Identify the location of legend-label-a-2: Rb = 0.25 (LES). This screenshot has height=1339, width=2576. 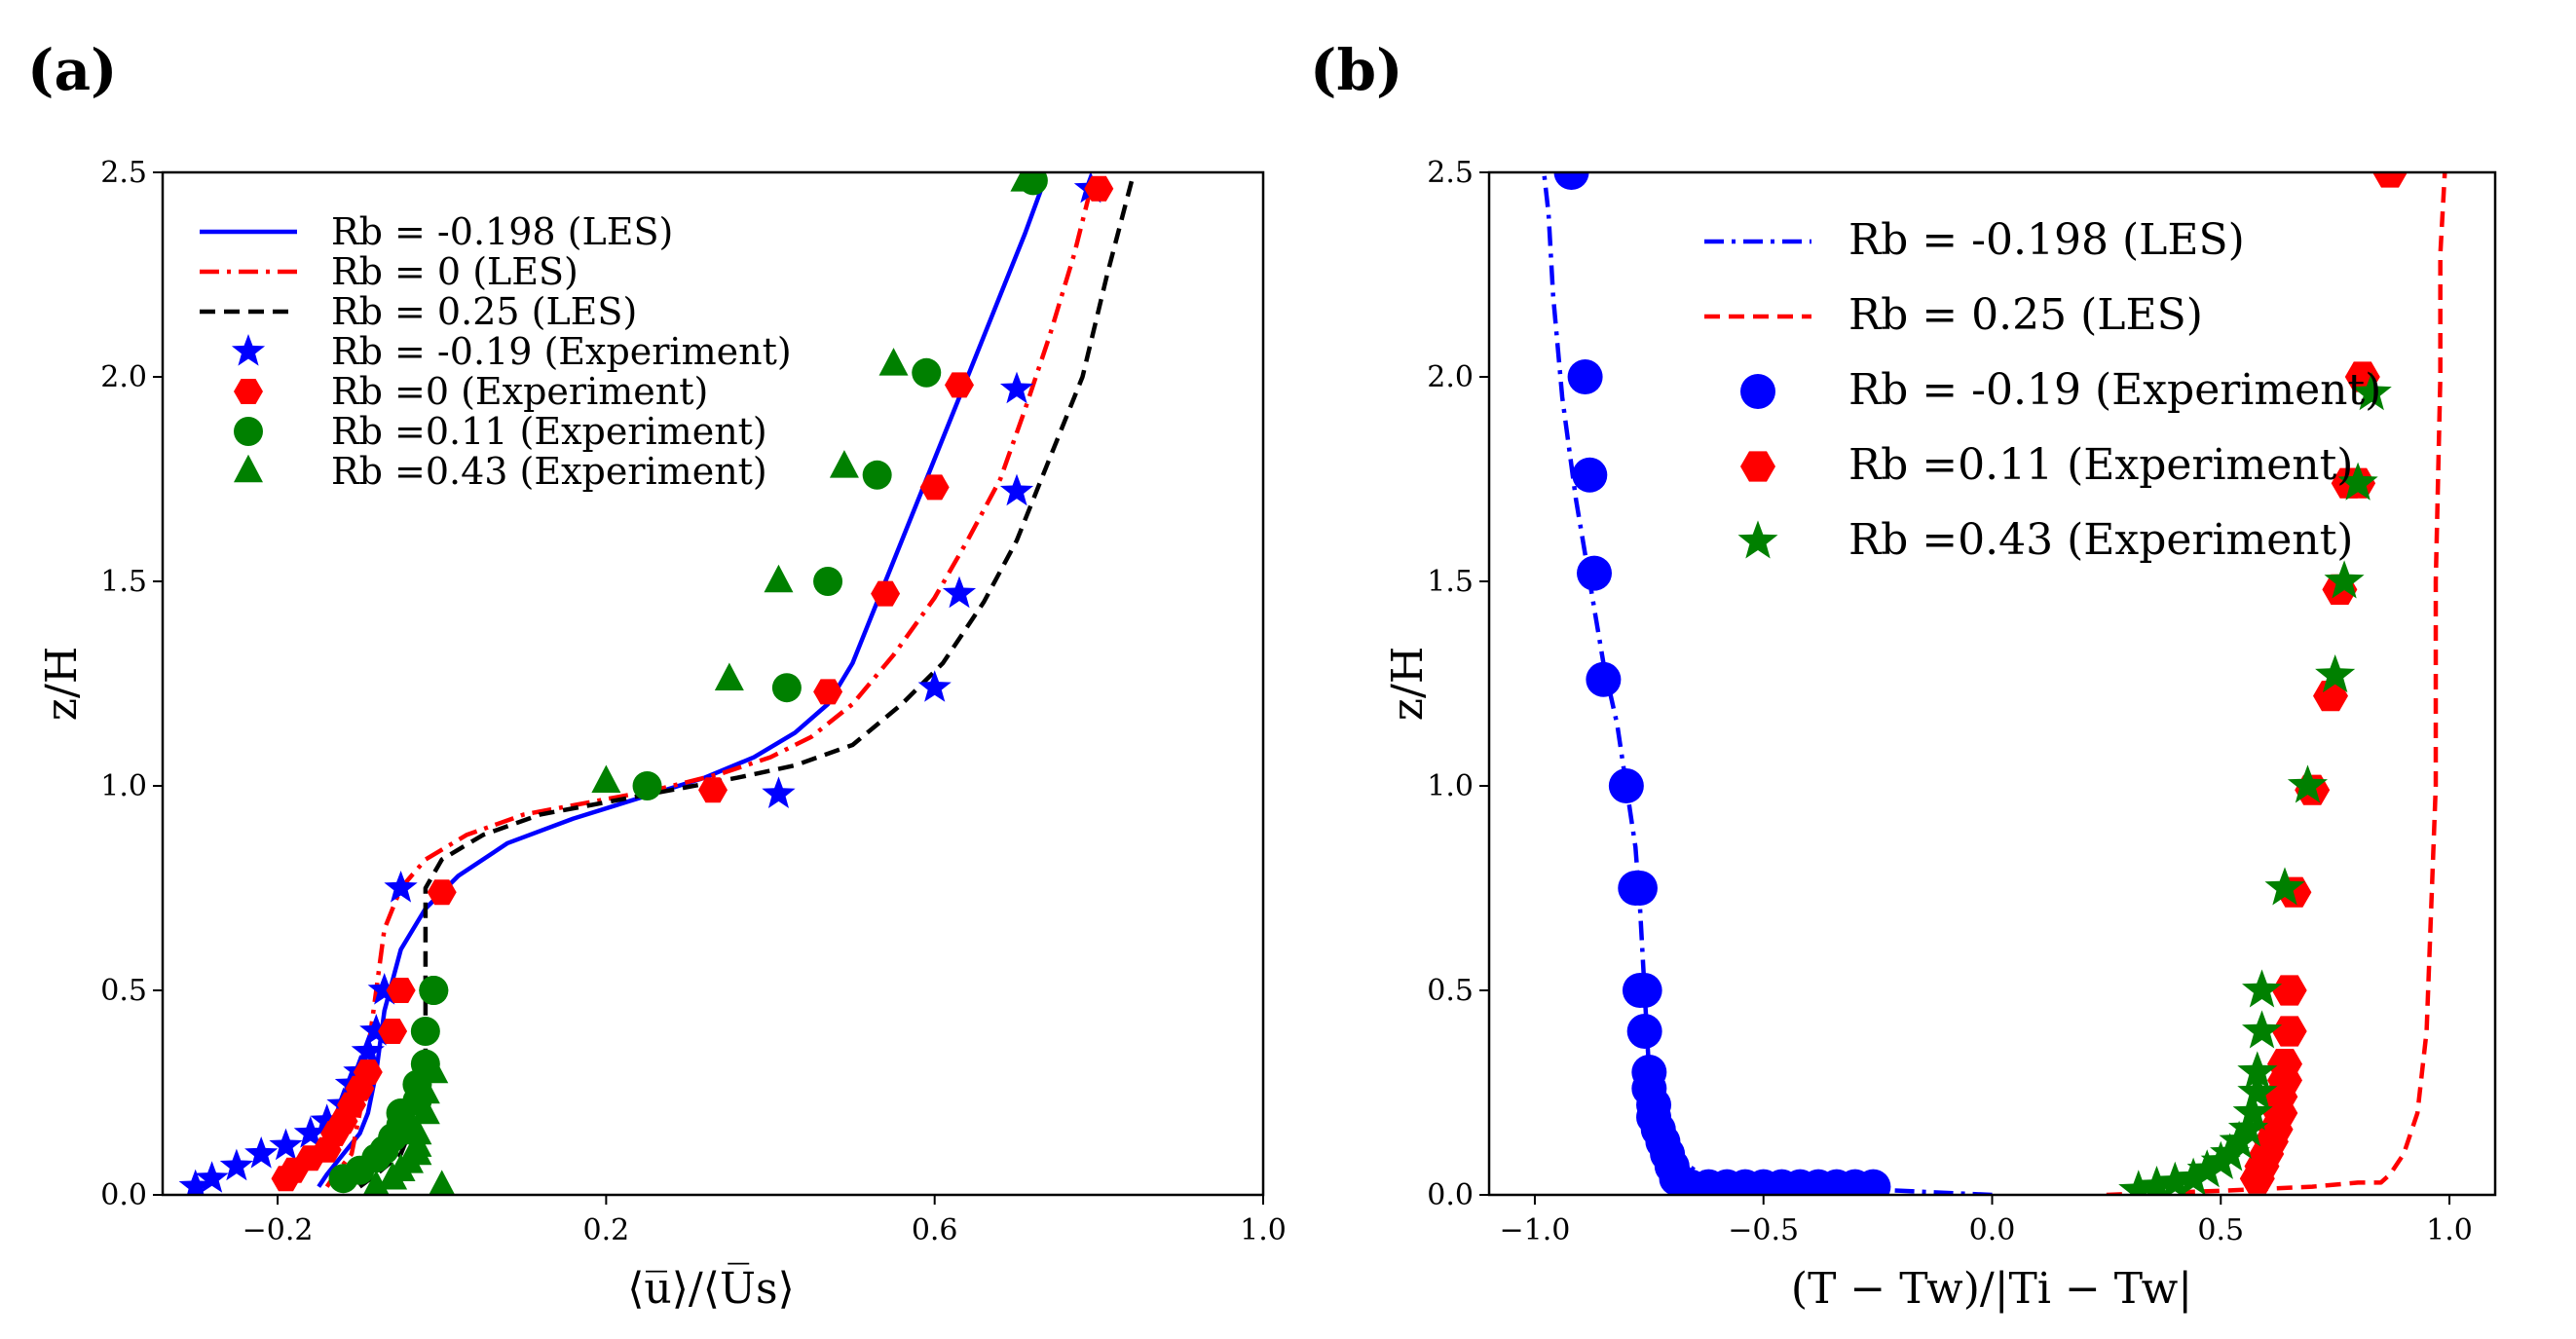
(484, 311).